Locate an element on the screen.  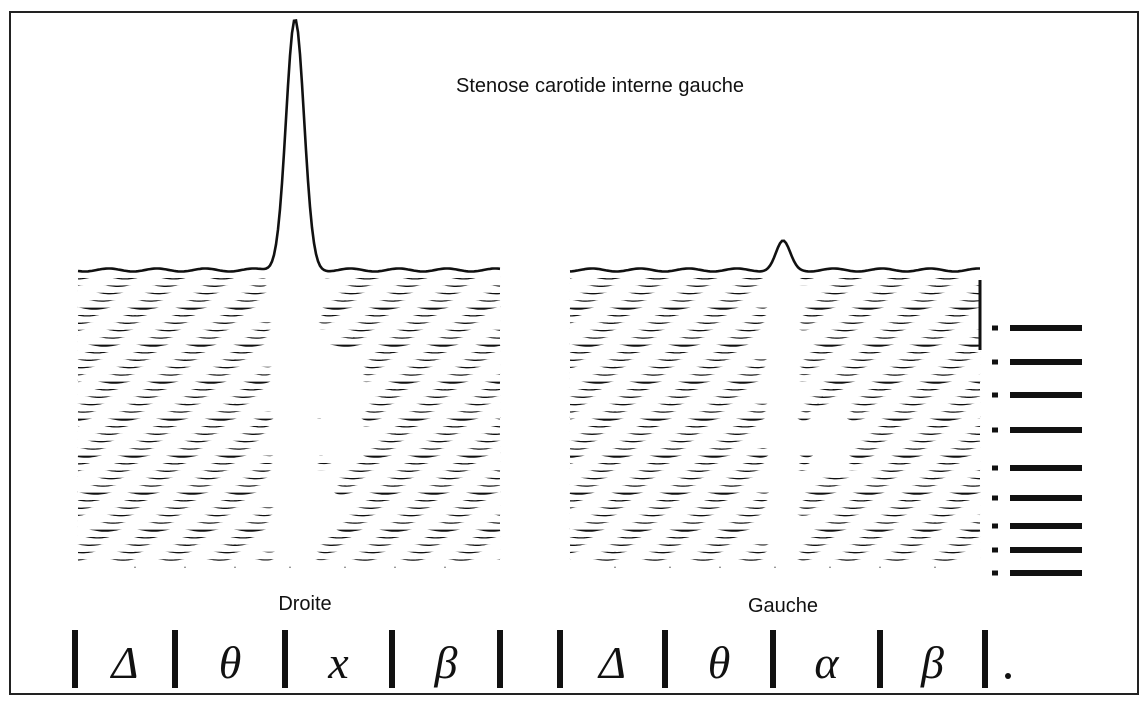
band-label: x is located at coordinates (338, 662).